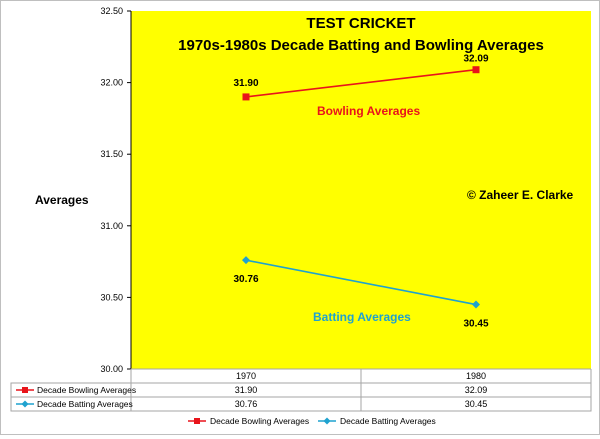  What do you see at coordinates (475, 59) in the screenshot?
I see `bowling-data-label: 32.09` at bounding box center [475, 59].